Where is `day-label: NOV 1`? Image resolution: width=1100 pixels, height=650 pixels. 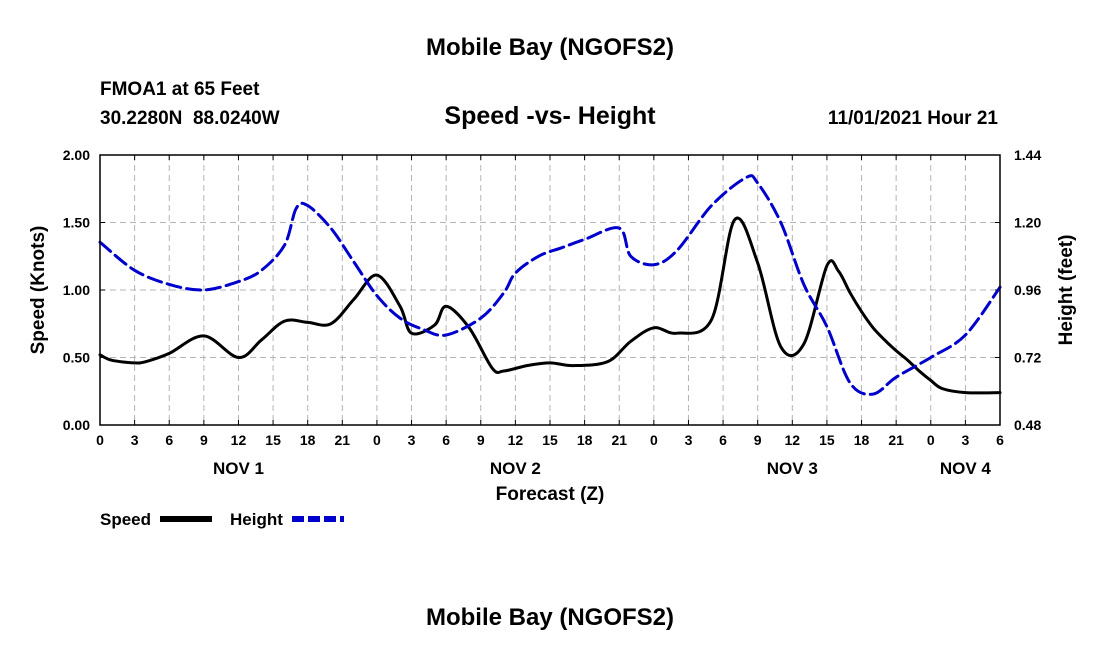 day-label: NOV 1 is located at coordinates (238, 468).